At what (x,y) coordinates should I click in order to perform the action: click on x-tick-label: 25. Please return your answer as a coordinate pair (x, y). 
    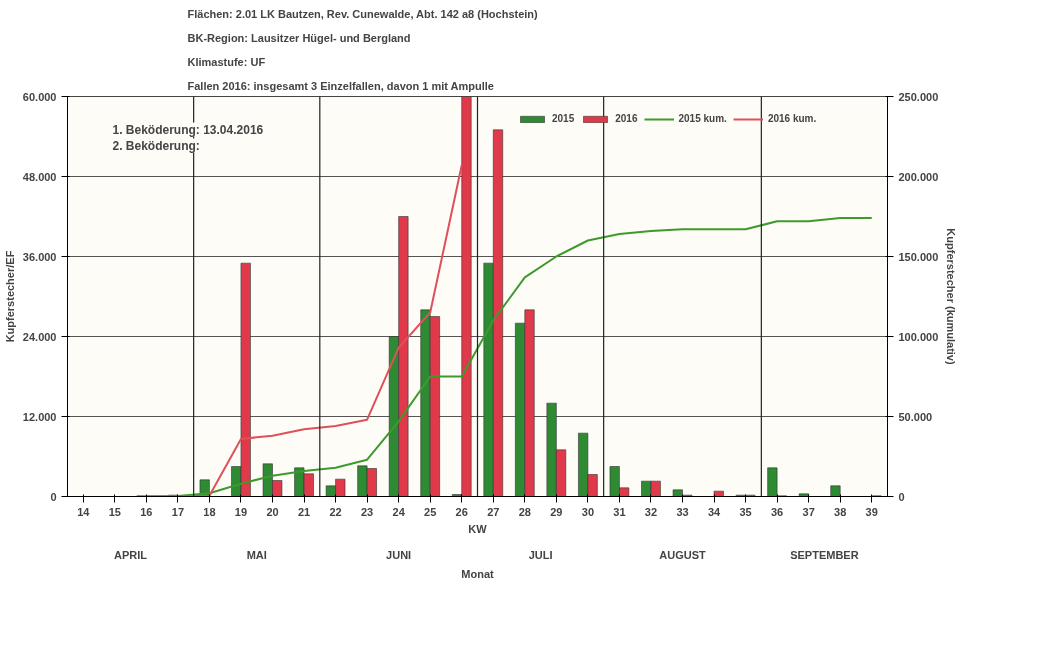
    Looking at the image, I should click on (430, 511).